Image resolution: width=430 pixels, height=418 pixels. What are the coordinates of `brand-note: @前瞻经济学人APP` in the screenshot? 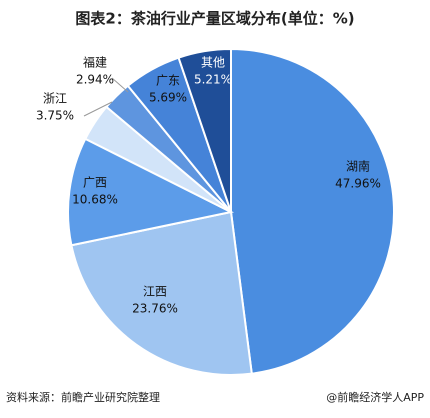 It's located at (375, 397).